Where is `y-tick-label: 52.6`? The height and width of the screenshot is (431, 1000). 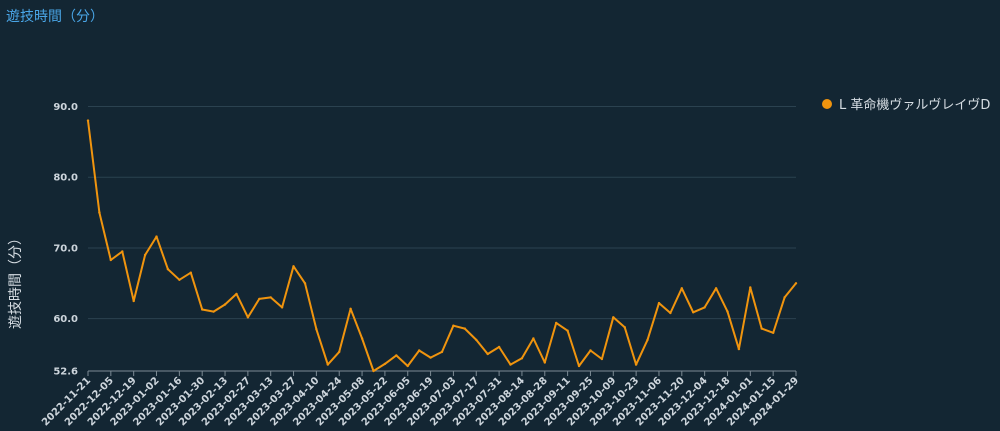 y-tick-label: 52.6 is located at coordinates (65, 372).